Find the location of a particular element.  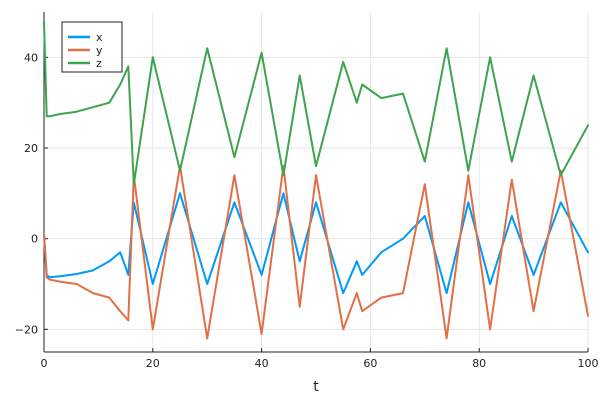

legend-label-x: x is located at coordinates (99, 37).